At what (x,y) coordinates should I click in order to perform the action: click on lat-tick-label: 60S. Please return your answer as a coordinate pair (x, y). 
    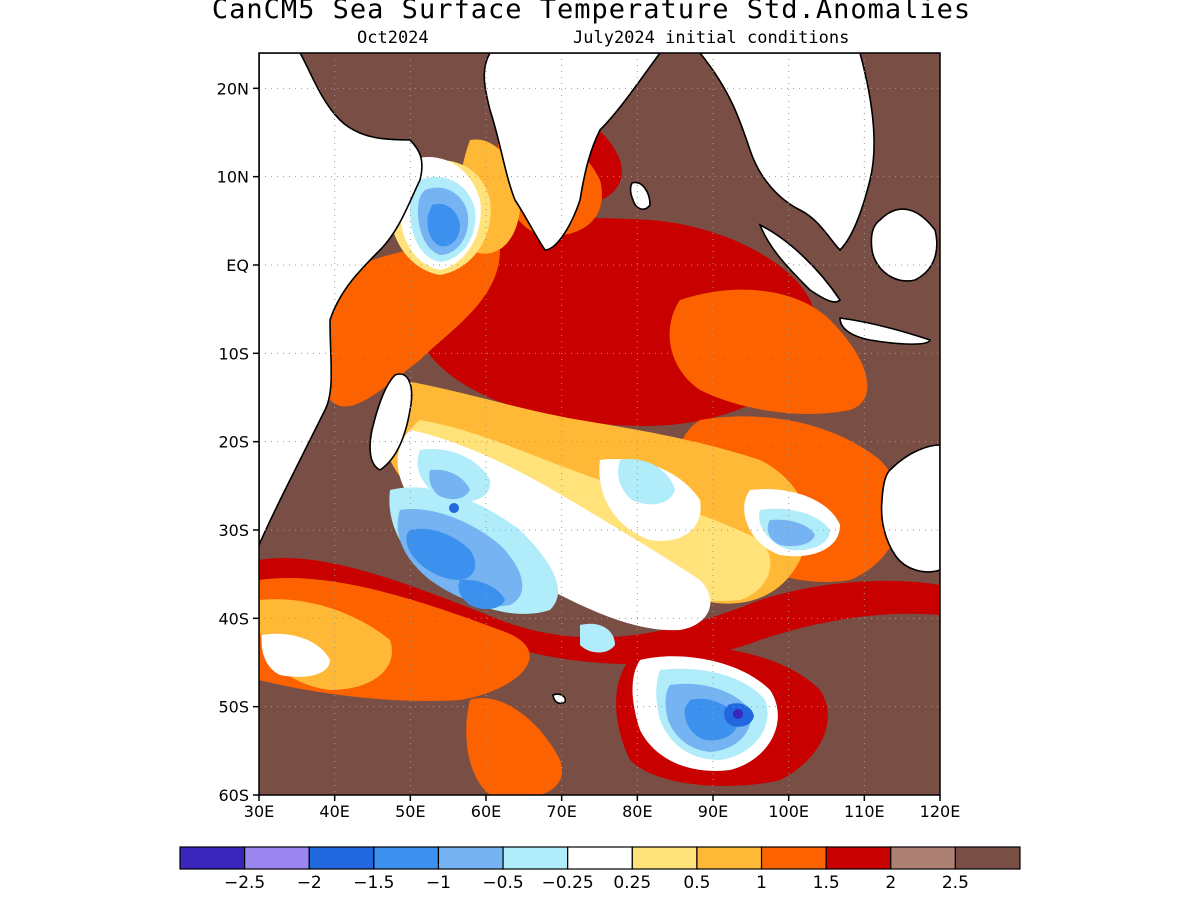
    Looking at the image, I should click on (233, 795).